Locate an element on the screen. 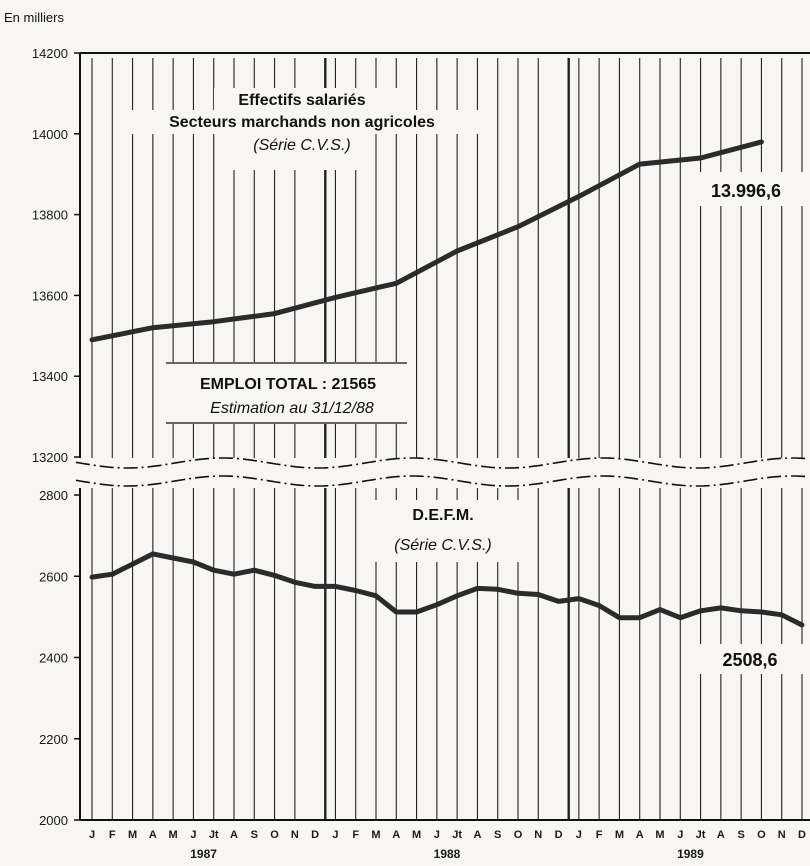 This screenshot has height=866, width=810. upper-title-line3: (Série C.V.S.) is located at coordinates (302, 145).